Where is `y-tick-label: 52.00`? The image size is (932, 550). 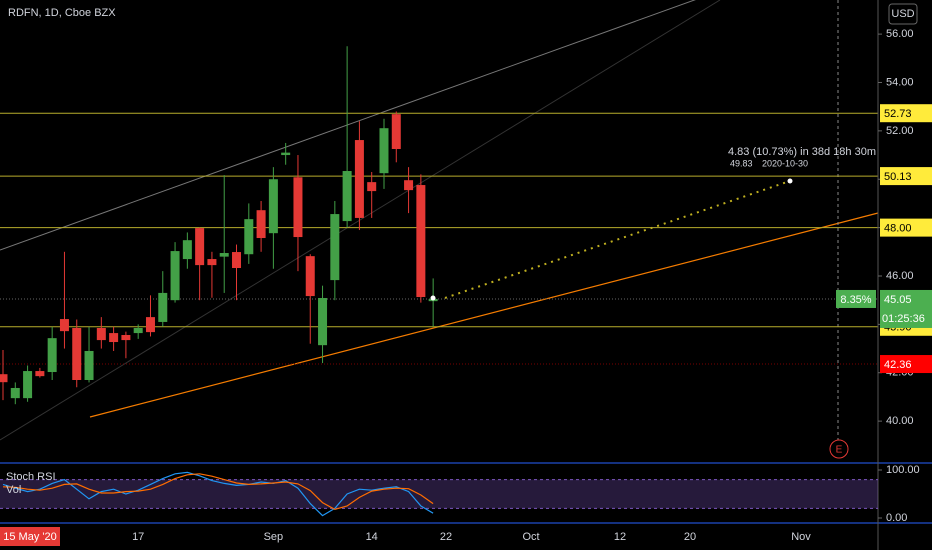 y-tick-label: 52.00 is located at coordinates (900, 131).